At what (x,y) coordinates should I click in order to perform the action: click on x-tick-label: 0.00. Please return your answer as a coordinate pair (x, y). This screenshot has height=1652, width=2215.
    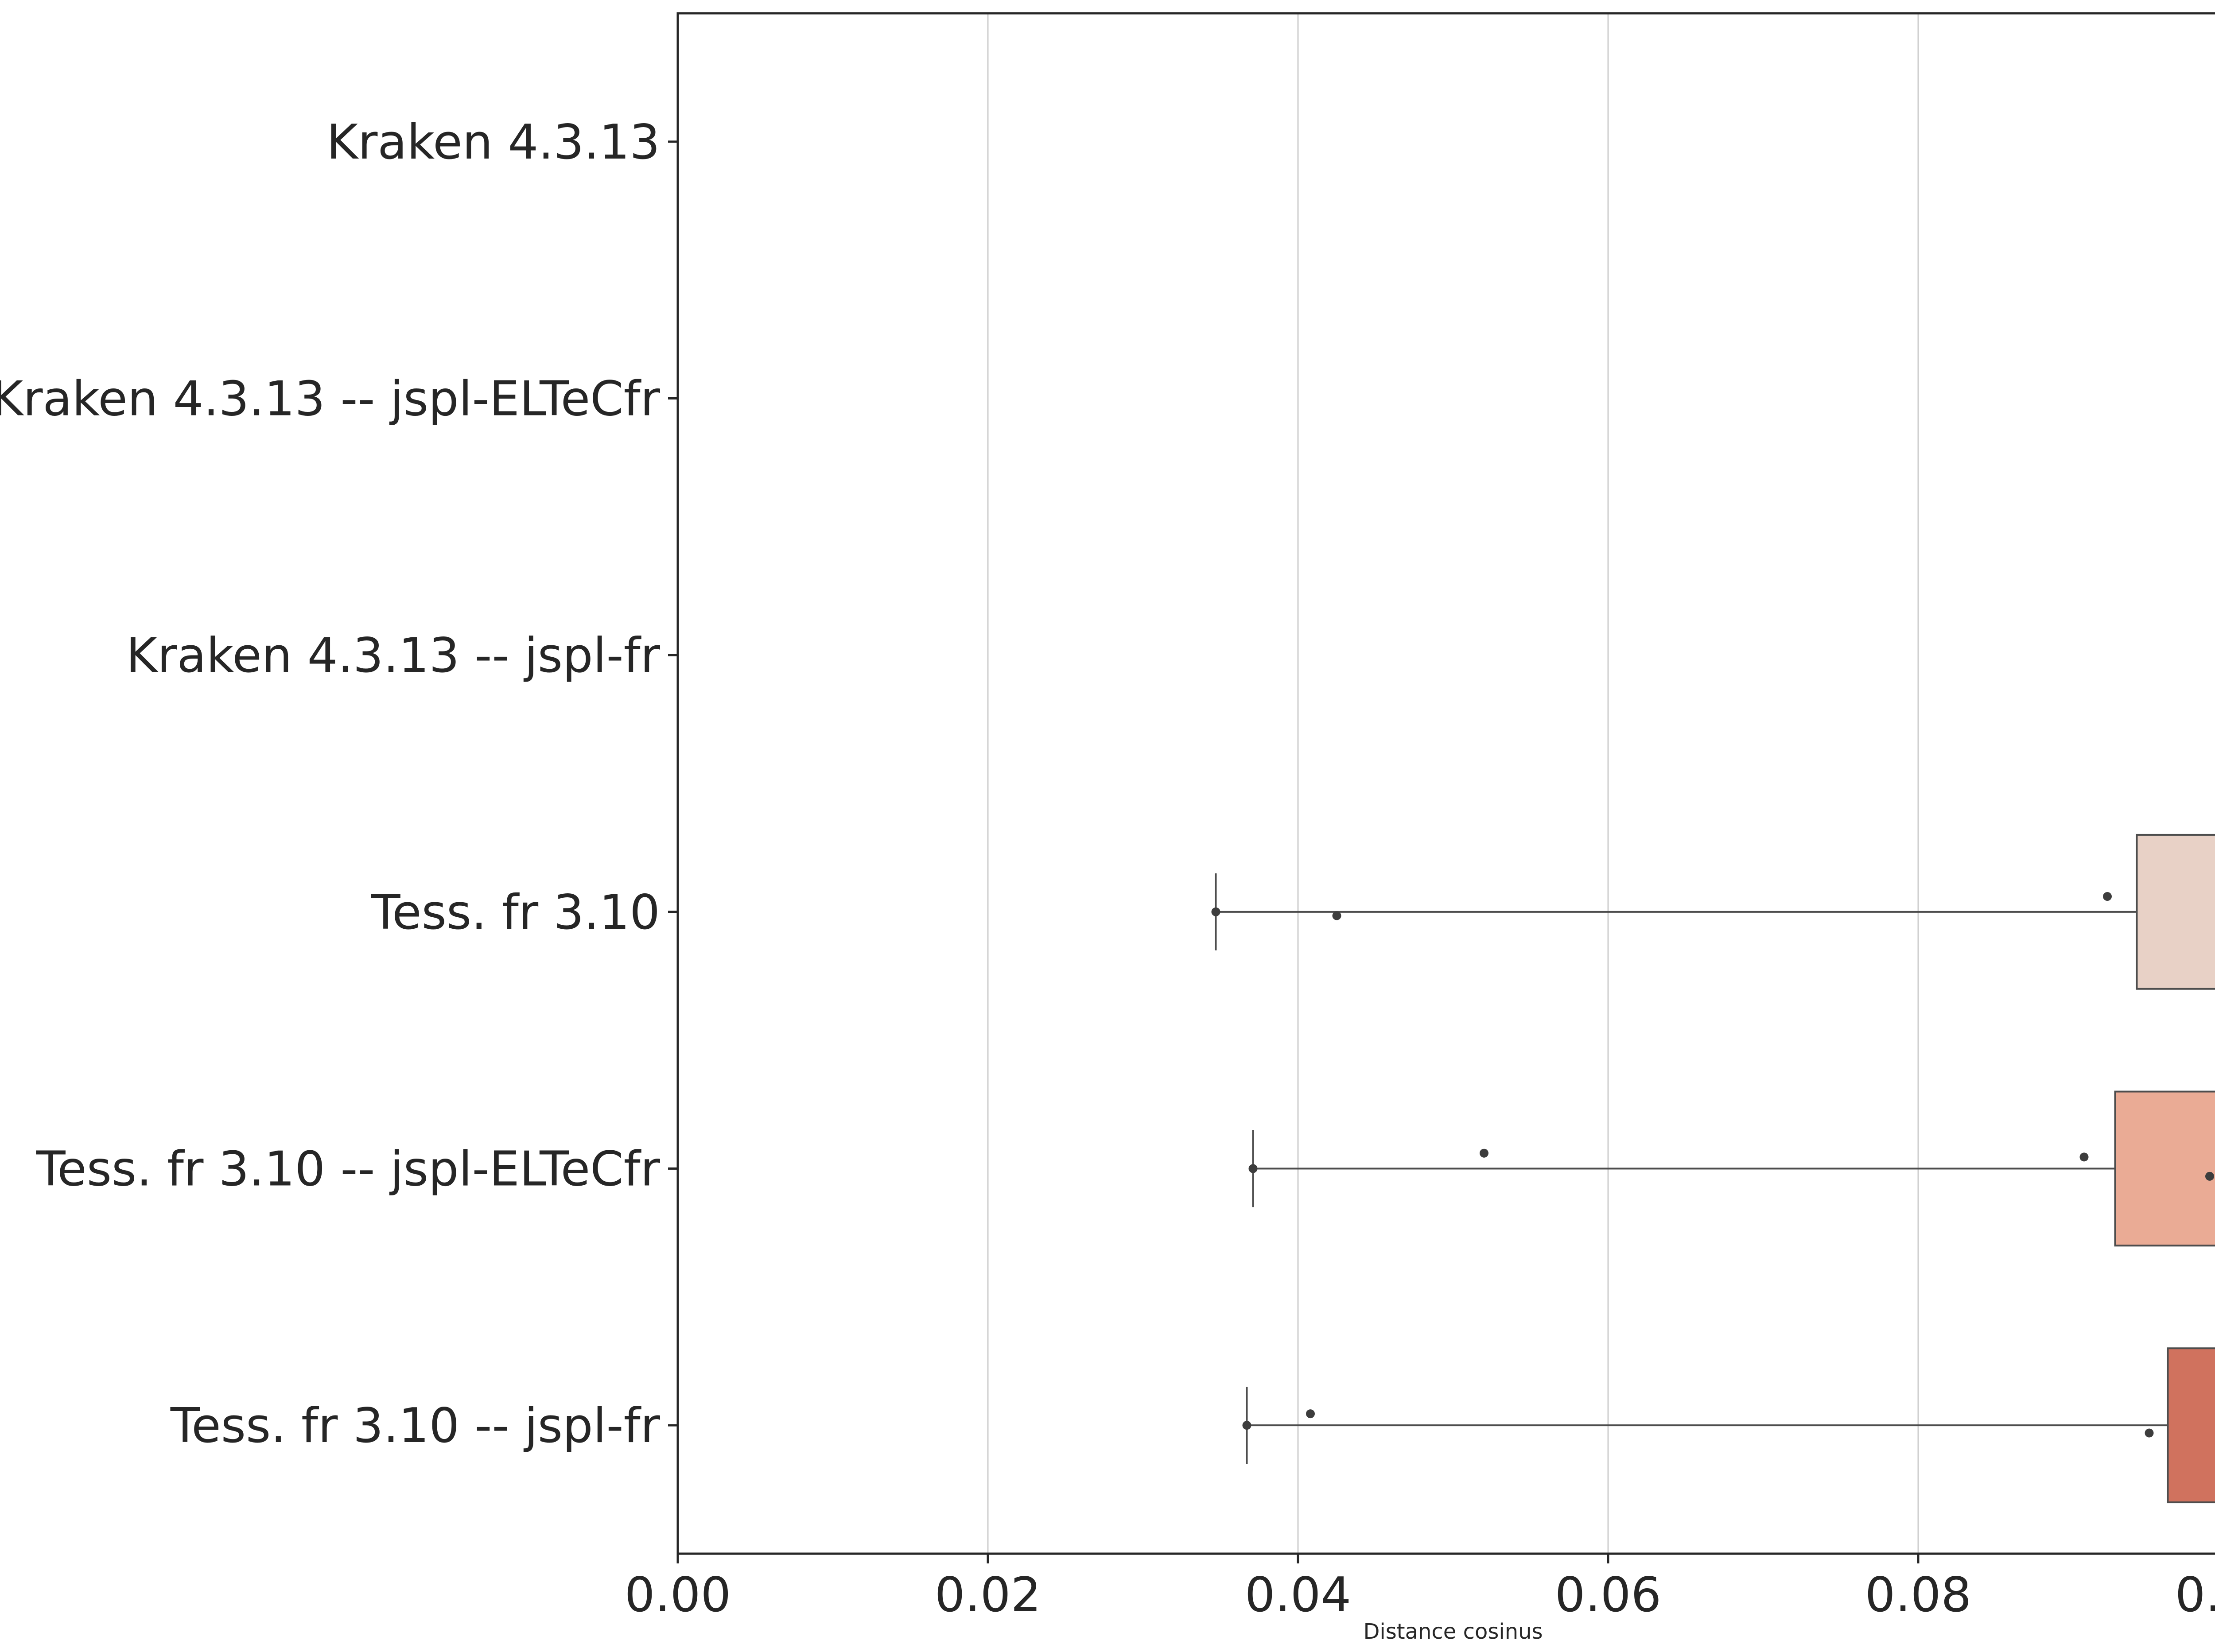
    Looking at the image, I should click on (678, 1595).